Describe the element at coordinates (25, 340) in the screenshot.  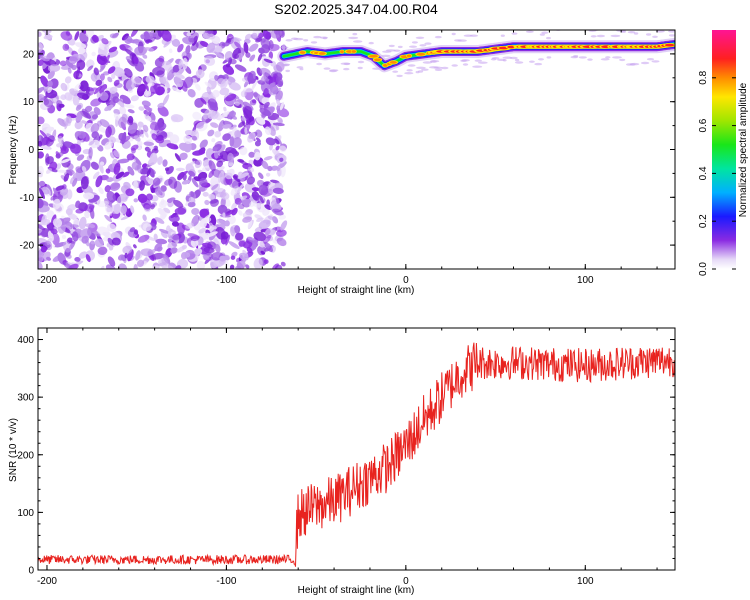
I see `snr-ytick-label: 400` at that location.